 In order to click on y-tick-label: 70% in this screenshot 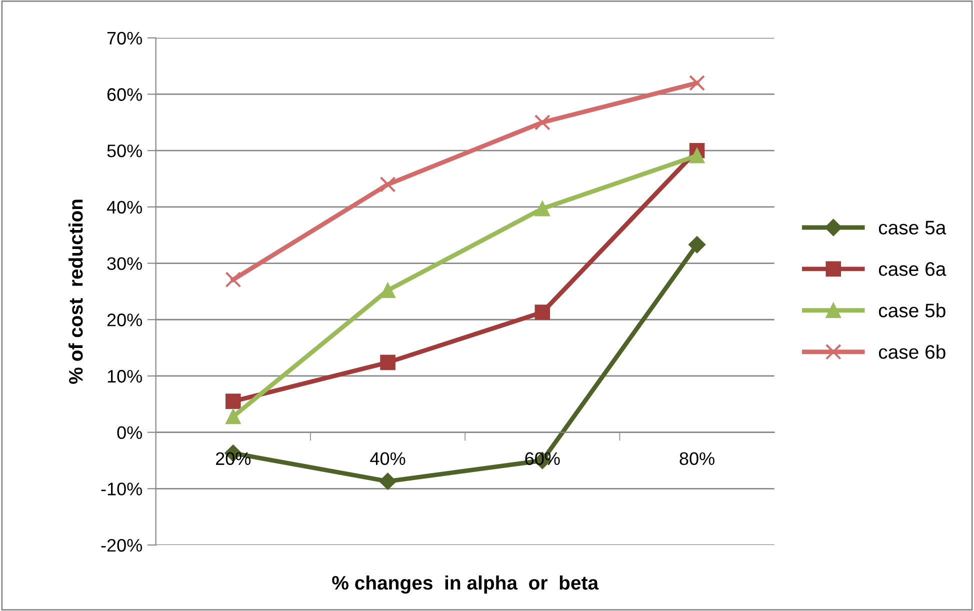, I will do `click(124, 38)`.